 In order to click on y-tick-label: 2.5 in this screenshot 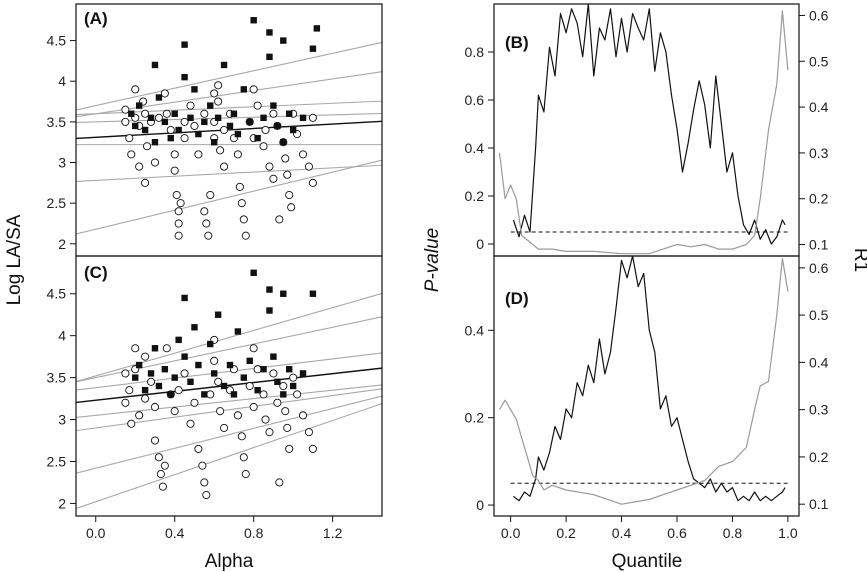, I will do `click(57, 203)`.